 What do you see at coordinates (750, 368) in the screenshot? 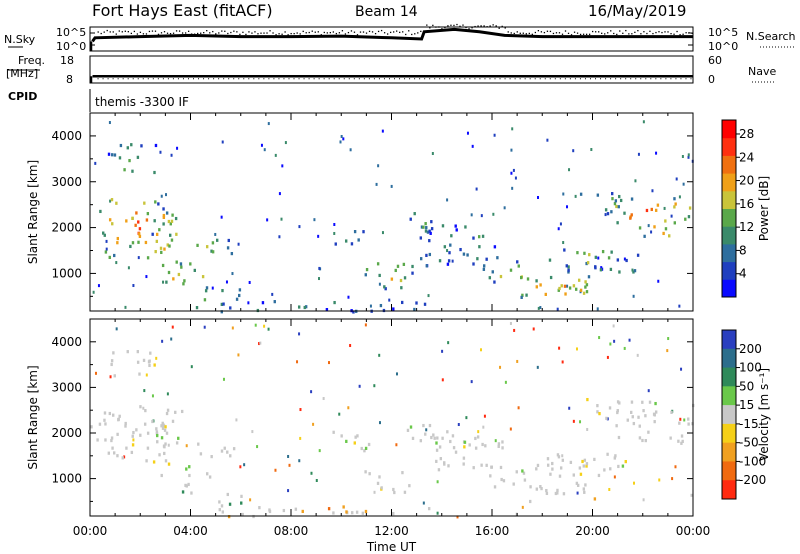
I see `velocity-panel-colorbar-tick-label: 100` at bounding box center [750, 368].